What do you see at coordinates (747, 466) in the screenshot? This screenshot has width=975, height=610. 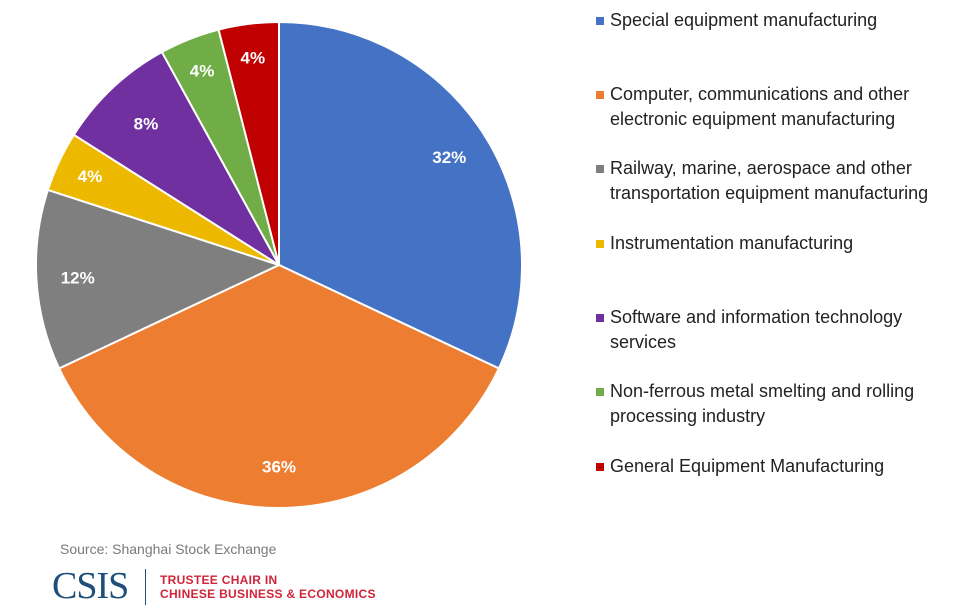 I see `legend-label: General Equipment Manufacturing` at bounding box center [747, 466].